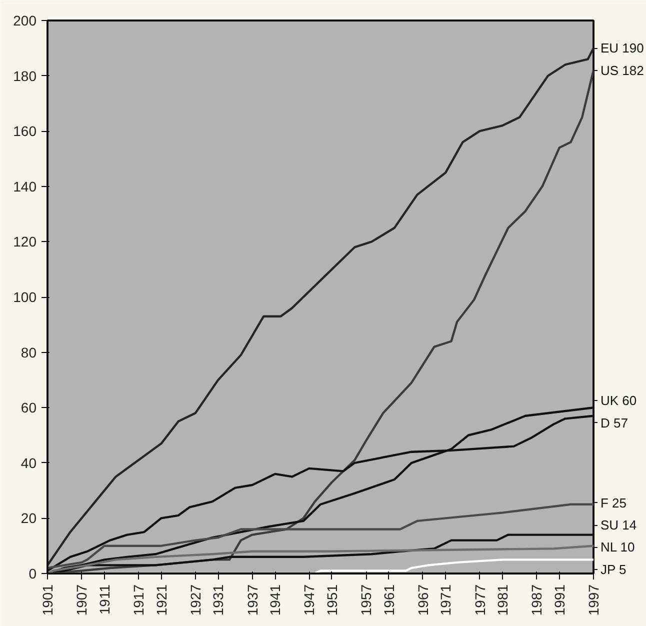 The width and height of the screenshot is (646, 626). What do you see at coordinates (32, 574) in the screenshot?
I see `y-tick-label: 0` at bounding box center [32, 574].